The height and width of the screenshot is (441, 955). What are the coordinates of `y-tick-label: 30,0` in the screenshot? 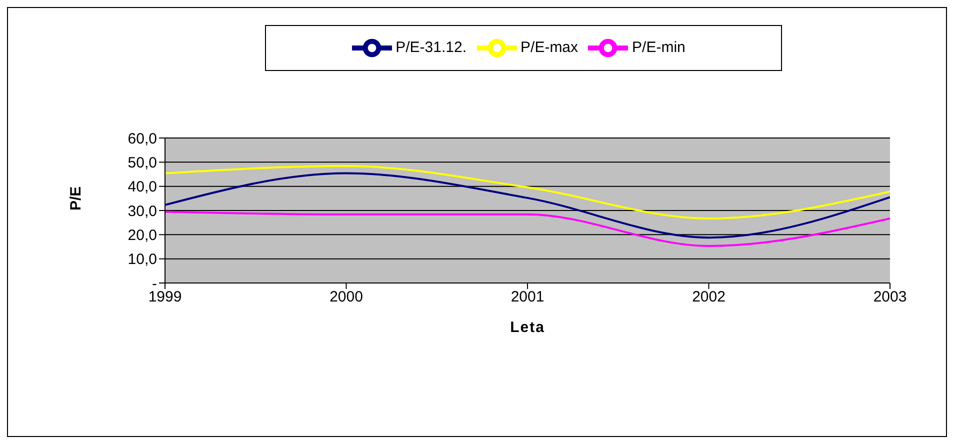 It's located at (142, 211).